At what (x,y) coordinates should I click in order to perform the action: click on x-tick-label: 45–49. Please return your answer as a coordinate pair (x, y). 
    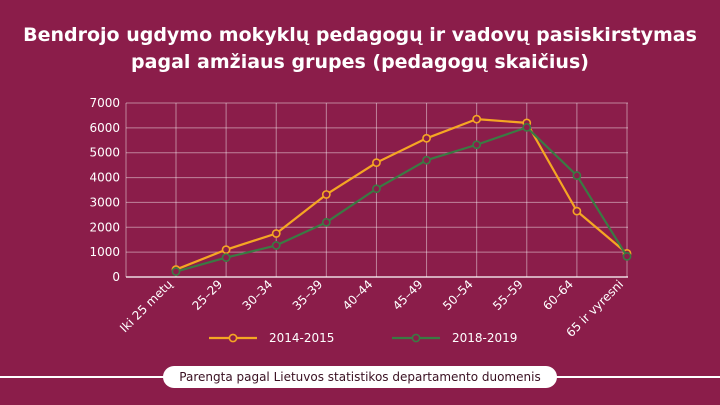
    Looking at the image, I should click on (408, 295).